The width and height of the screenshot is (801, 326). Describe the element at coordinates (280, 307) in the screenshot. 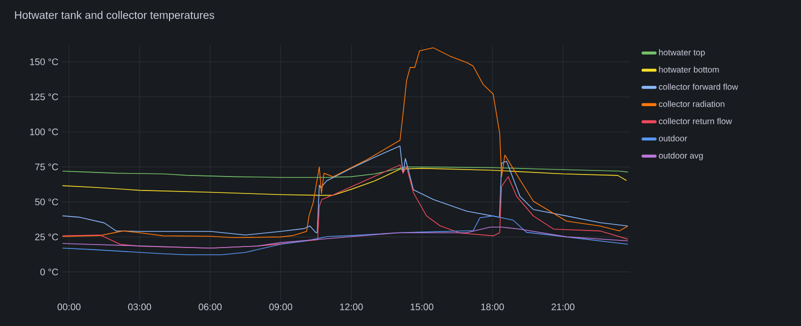

I see `x-tick-label: 09:00` at that location.